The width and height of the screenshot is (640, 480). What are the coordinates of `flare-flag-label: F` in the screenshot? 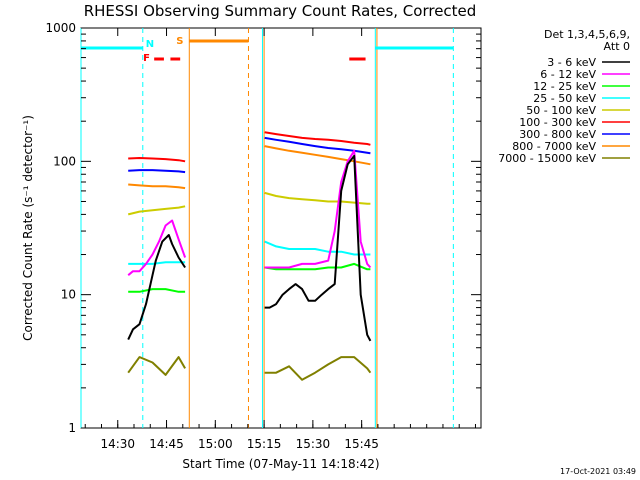 It's located at (146, 58).